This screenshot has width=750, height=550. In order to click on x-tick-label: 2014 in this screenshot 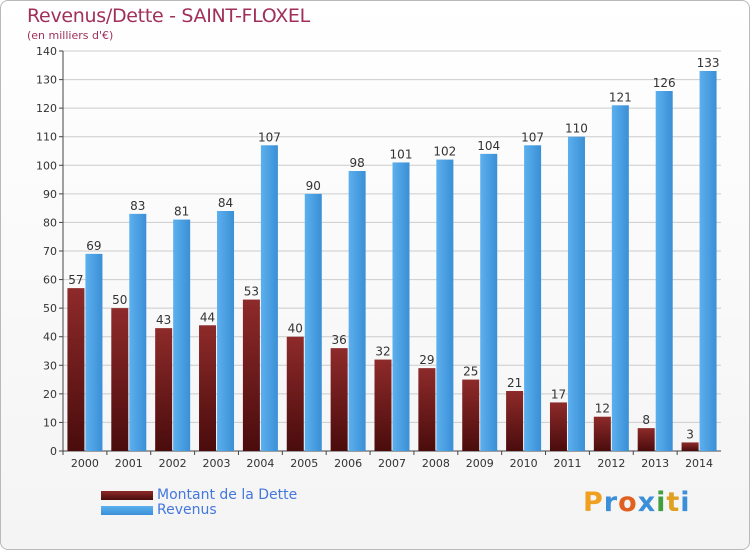, I will do `click(699, 463)`.